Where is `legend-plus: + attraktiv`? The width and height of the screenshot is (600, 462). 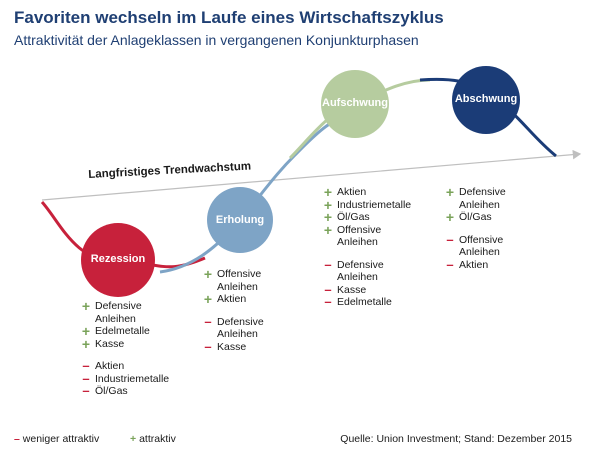 legend-plus: + attraktiv is located at coordinates (153, 439).